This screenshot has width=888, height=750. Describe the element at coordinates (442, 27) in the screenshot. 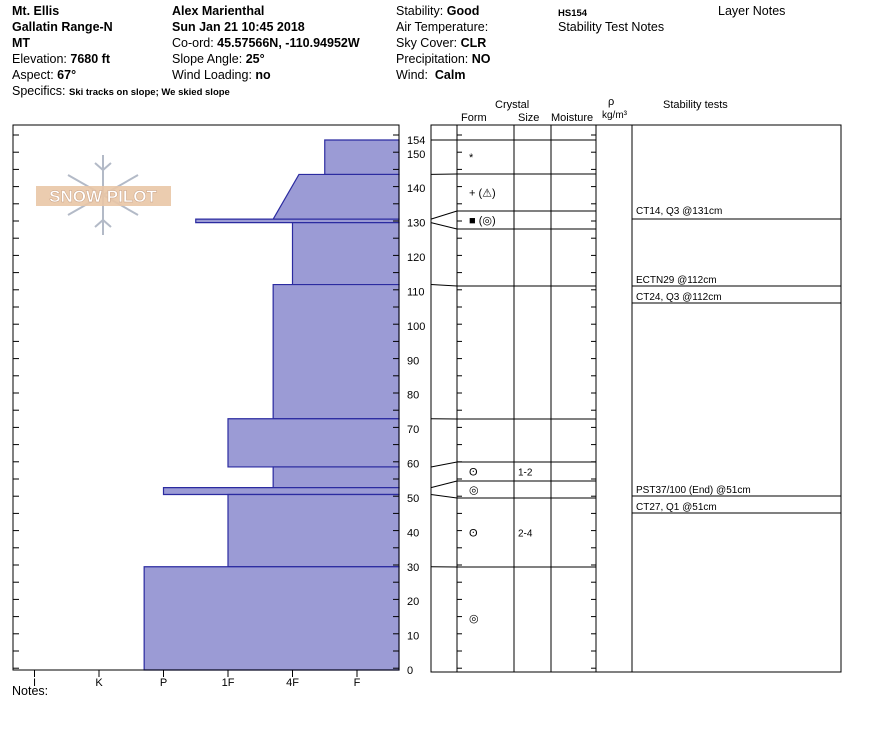

I see `air-temperature: Air Temperature:` at that location.